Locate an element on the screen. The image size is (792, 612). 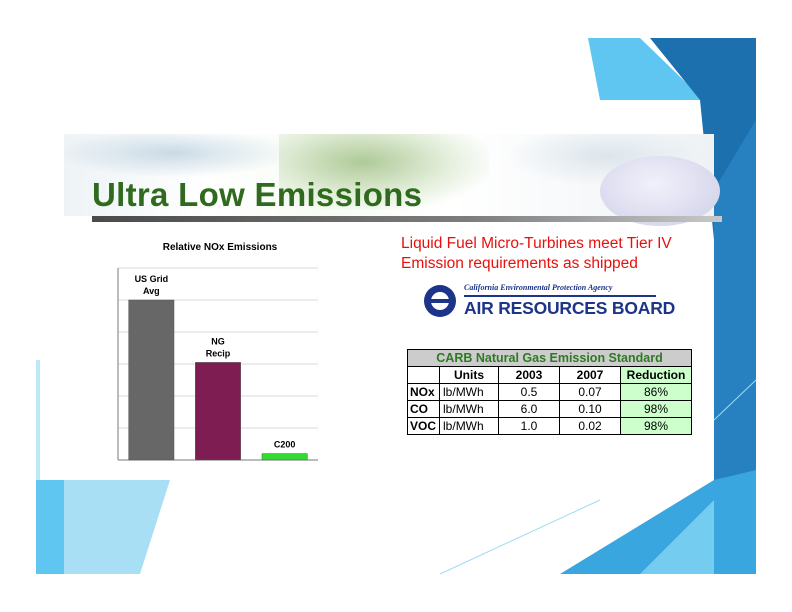
value-2003-cell: 6.0 is located at coordinates (529, 409).